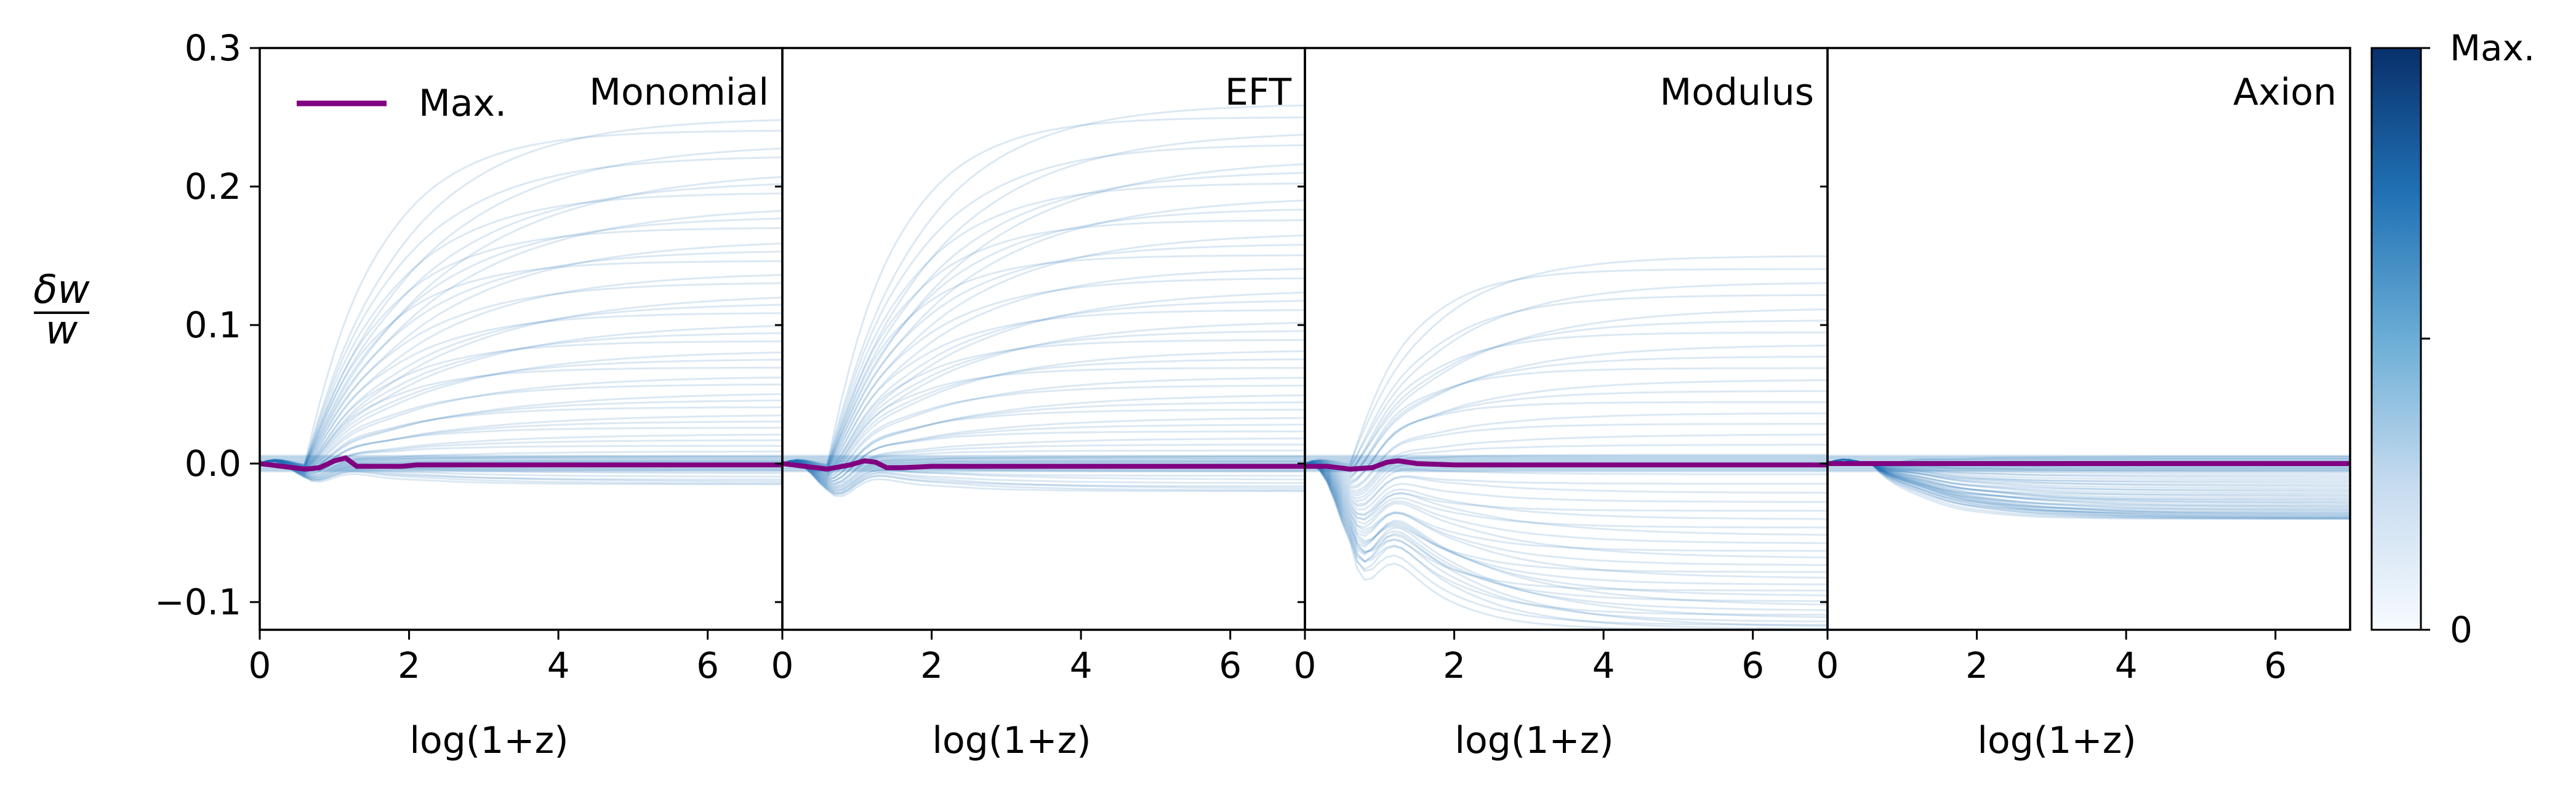 The image size is (2576, 788). Describe the element at coordinates (1736, 92) in the screenshot. I see `panel-title: Modulus` at that location.